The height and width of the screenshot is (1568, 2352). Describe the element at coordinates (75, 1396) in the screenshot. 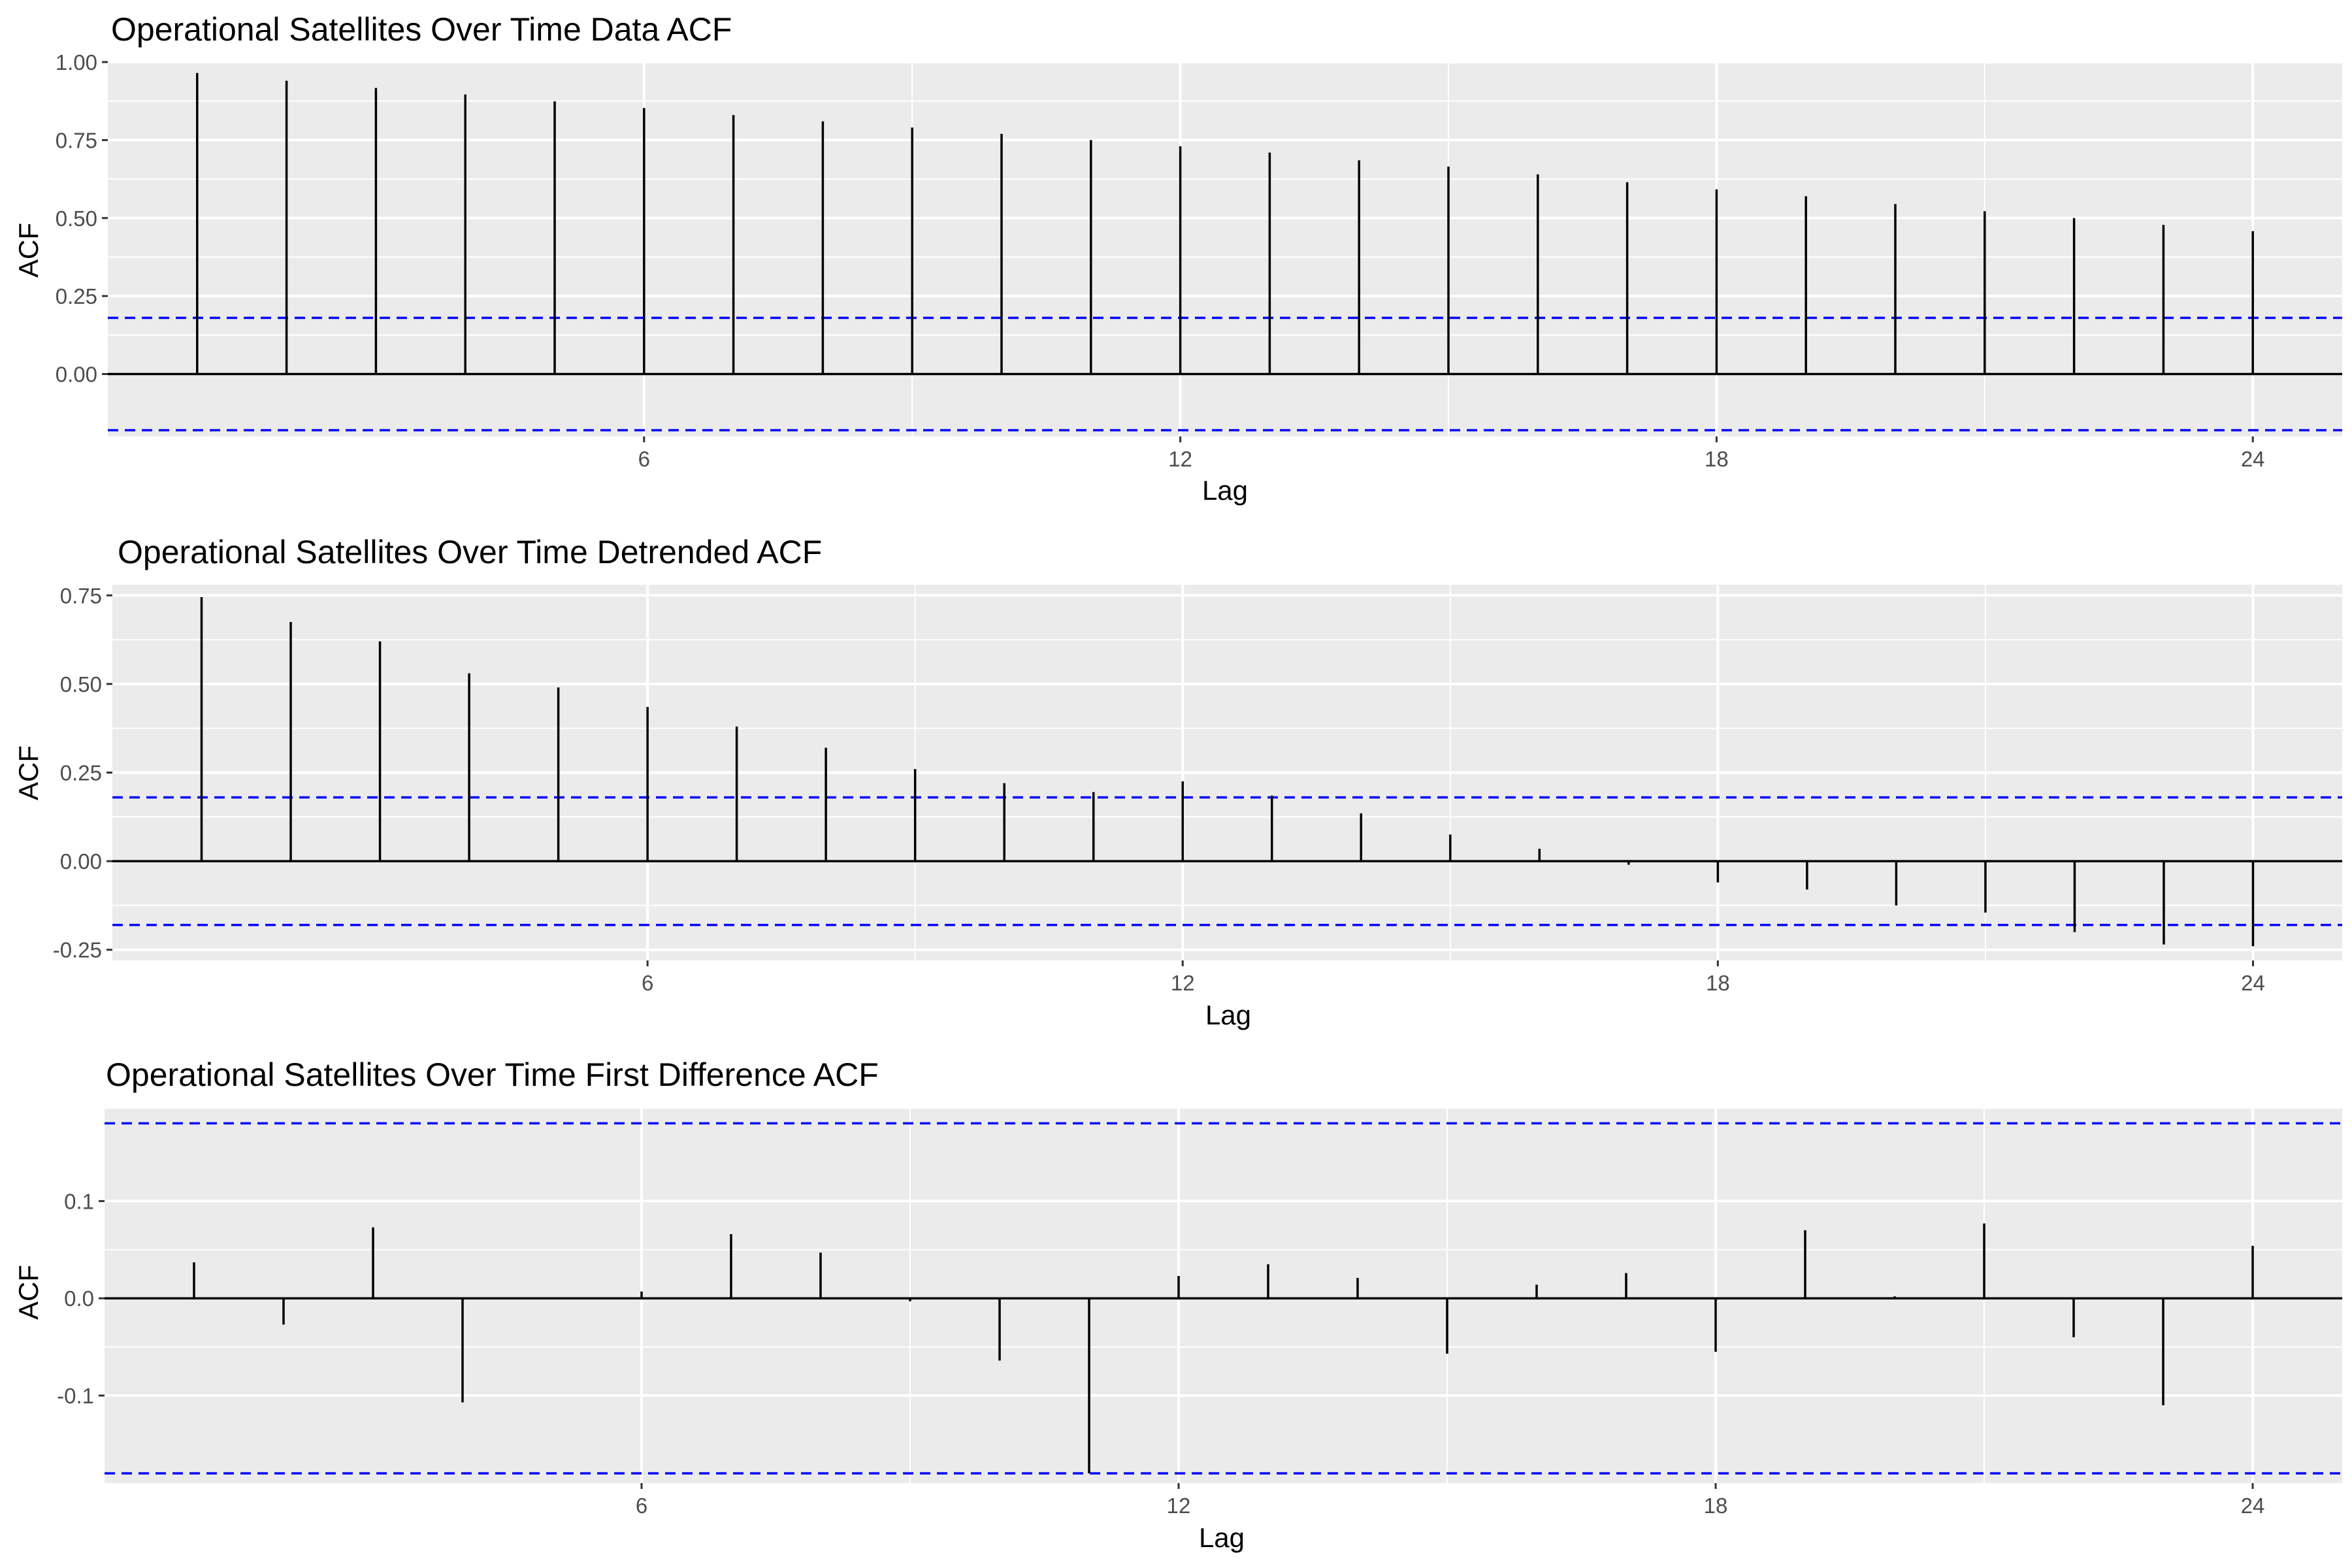

I see `y-tick-label: -0.1` at that location.